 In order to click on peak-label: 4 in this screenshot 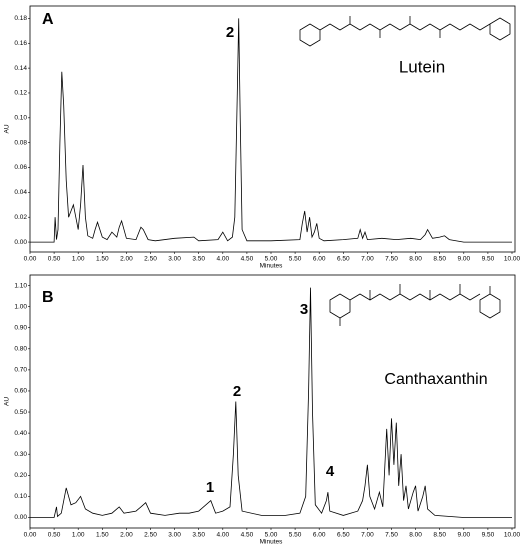, I will do `click(330, 471)`.